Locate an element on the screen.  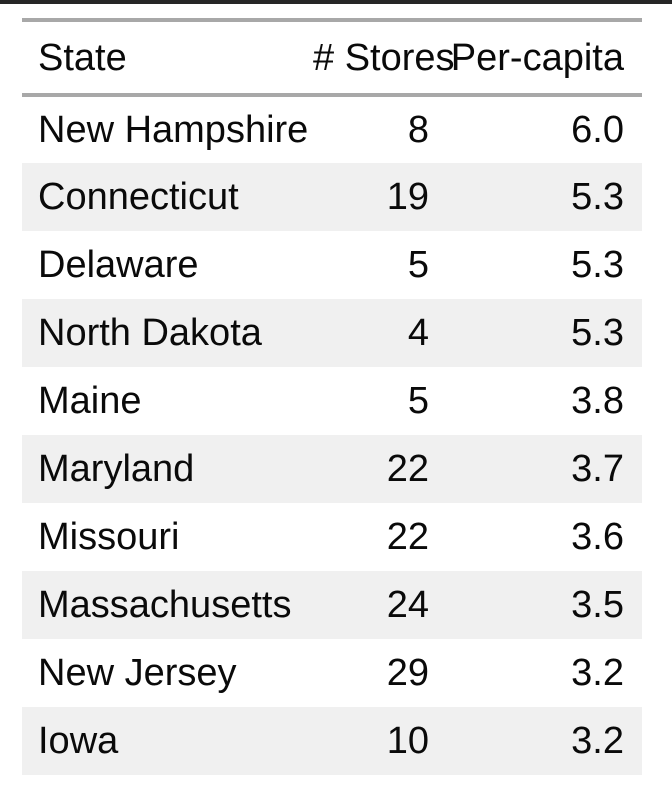
column-header-state: State is located at coordinates (82, 57).